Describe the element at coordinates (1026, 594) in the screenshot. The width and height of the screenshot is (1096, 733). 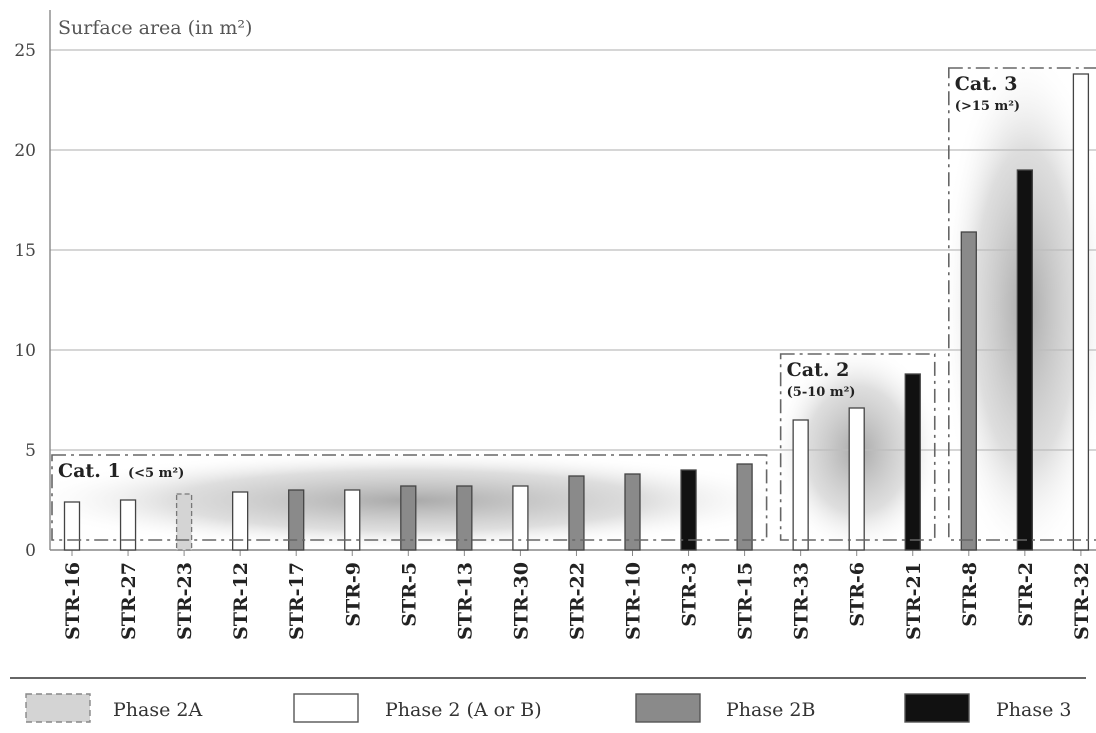
I see `x-tick-label: STR-2` at that location.